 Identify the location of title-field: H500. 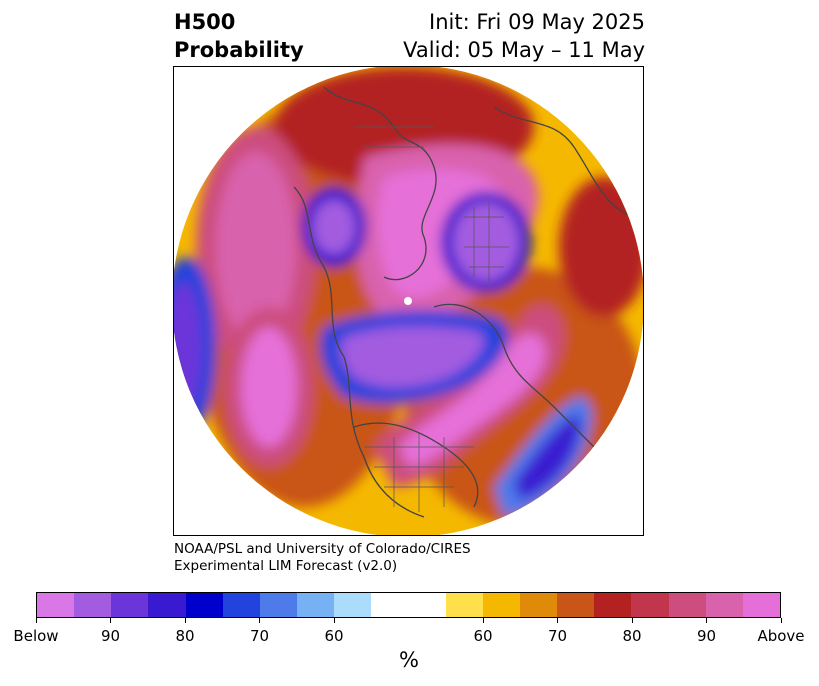
(205, 22).